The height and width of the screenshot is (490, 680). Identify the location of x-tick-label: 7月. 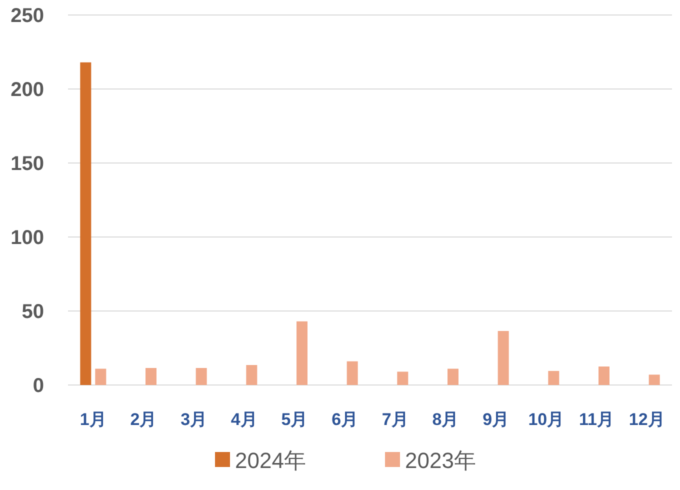
(395, 419).